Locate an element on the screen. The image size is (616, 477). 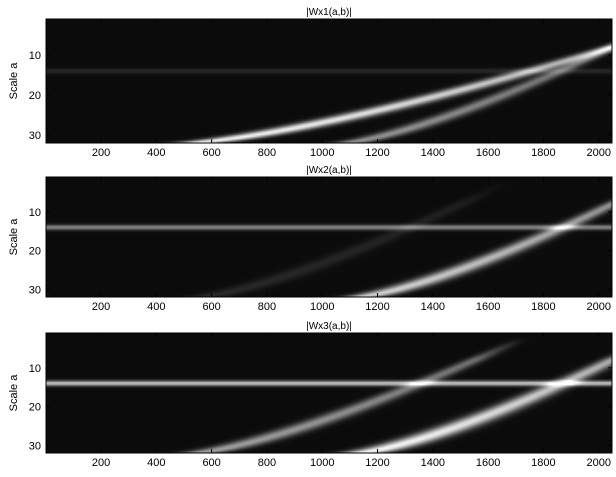
panel-title: |Wx1(a,b)| is located at coordinates (329, 12).